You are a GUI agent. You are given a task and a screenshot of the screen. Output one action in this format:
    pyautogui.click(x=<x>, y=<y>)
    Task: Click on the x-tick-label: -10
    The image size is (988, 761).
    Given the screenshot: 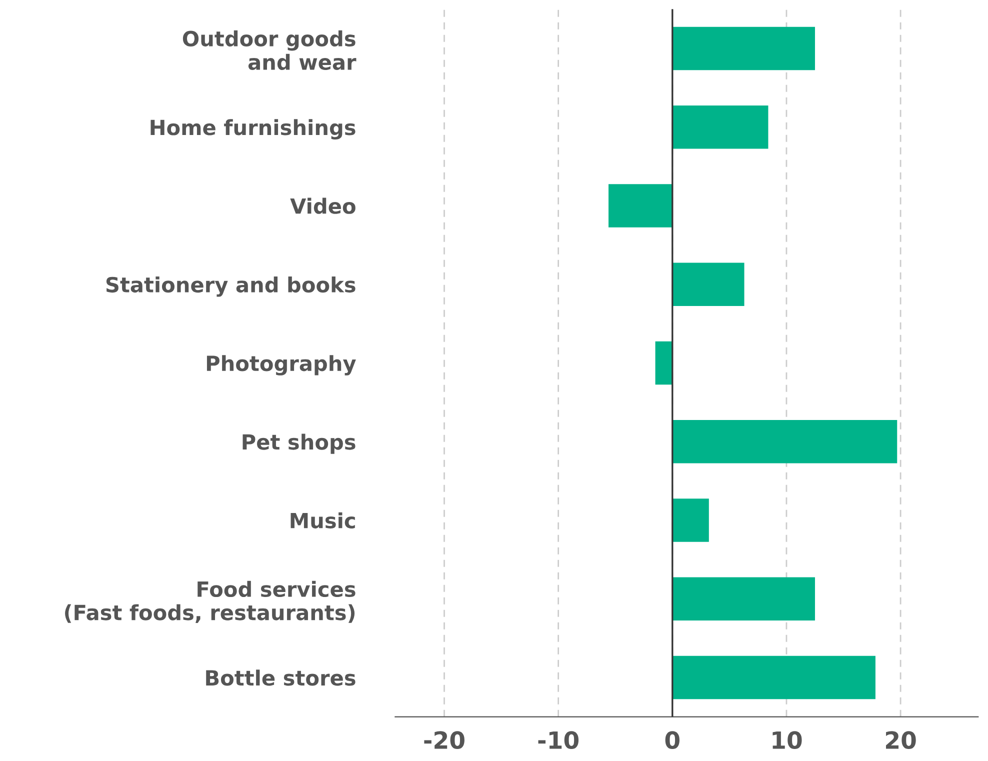 What is the action you would take?
    pyautogui.click(x=558, y=740)
    